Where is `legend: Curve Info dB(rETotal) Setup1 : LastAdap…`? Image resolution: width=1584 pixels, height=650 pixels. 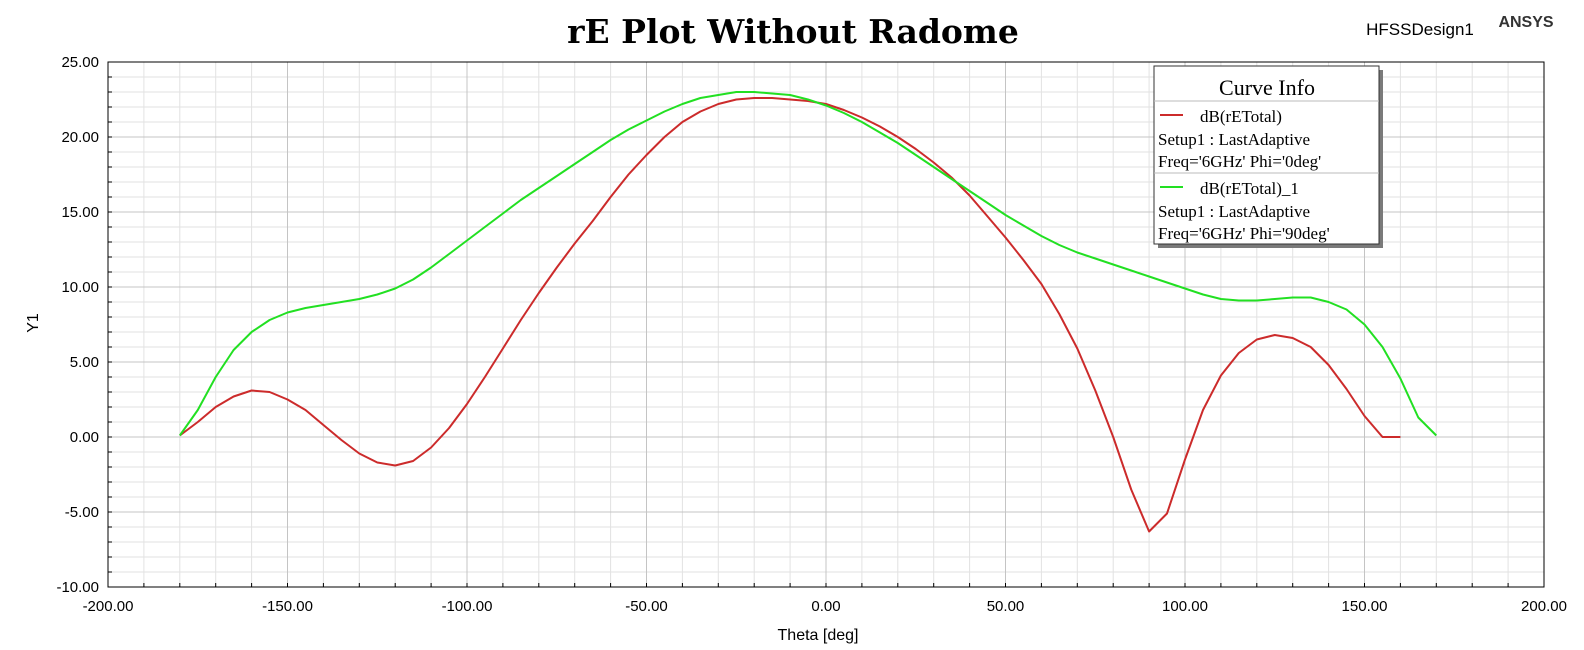 legend: Curve Info dB(rETotal) Setup1 : LastAdap… is located at coordinates (1268, 156).